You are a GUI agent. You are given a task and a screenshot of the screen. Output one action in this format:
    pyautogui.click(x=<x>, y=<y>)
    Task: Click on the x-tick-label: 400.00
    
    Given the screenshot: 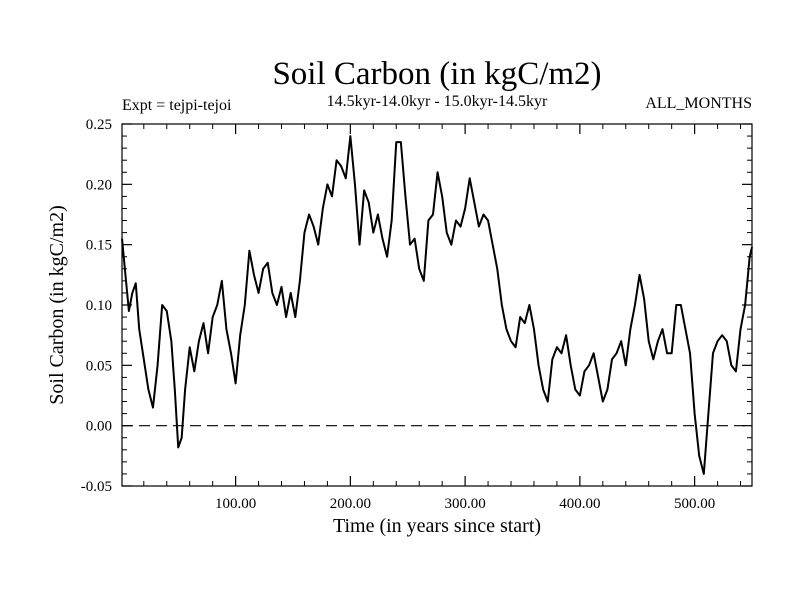 What is the action you would take?
    pyautogui.click(x=579, y=504)
    